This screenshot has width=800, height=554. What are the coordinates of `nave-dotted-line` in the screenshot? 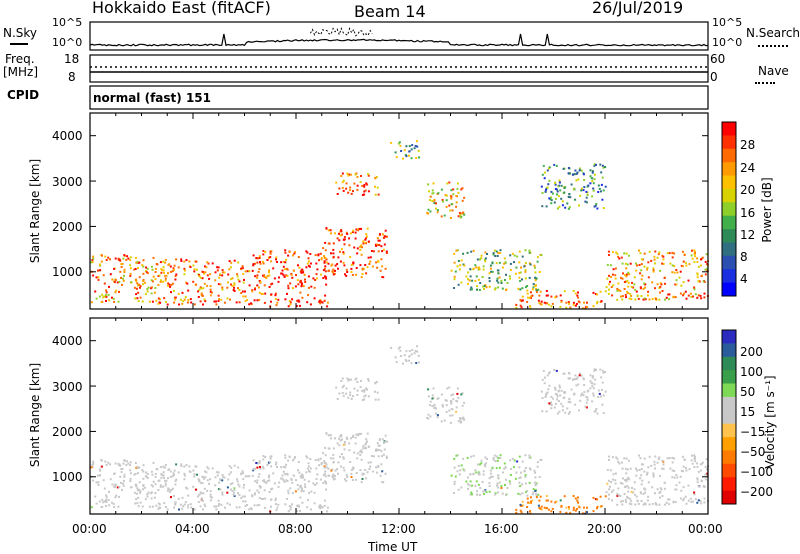 It's located at (765, 83).